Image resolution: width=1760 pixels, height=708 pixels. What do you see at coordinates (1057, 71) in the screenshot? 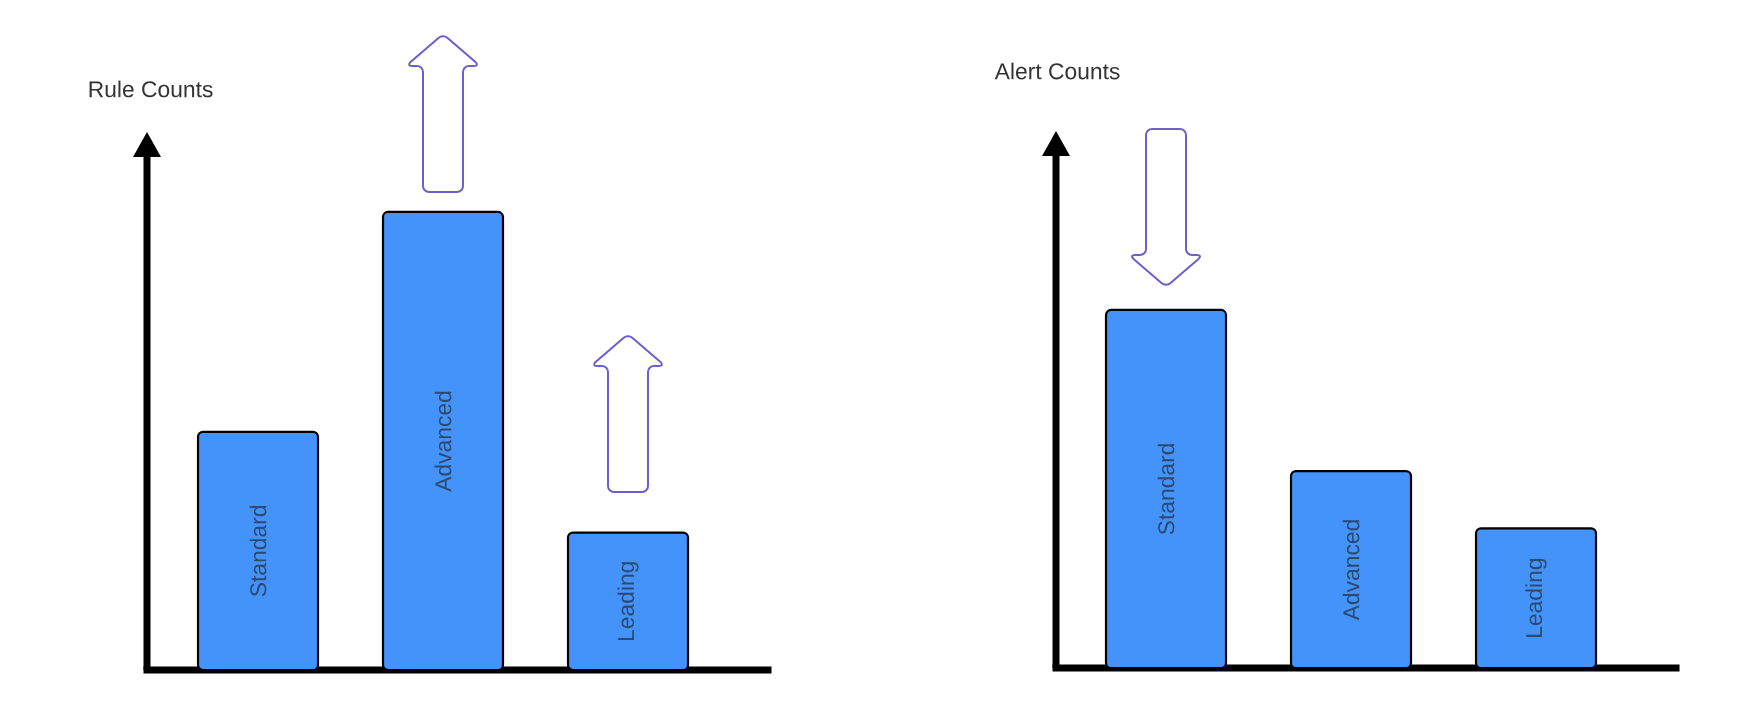
I see `chart-title: Alert Counts` at bounding box center [1057, 71].